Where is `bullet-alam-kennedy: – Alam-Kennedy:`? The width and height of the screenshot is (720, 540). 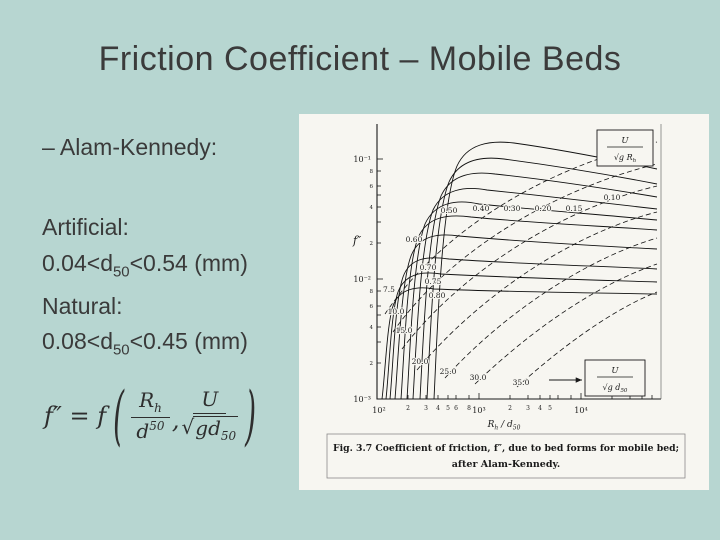 bullet-alam-kennedy: – Alam-Kennedy: is located at coordinates (130, 147).